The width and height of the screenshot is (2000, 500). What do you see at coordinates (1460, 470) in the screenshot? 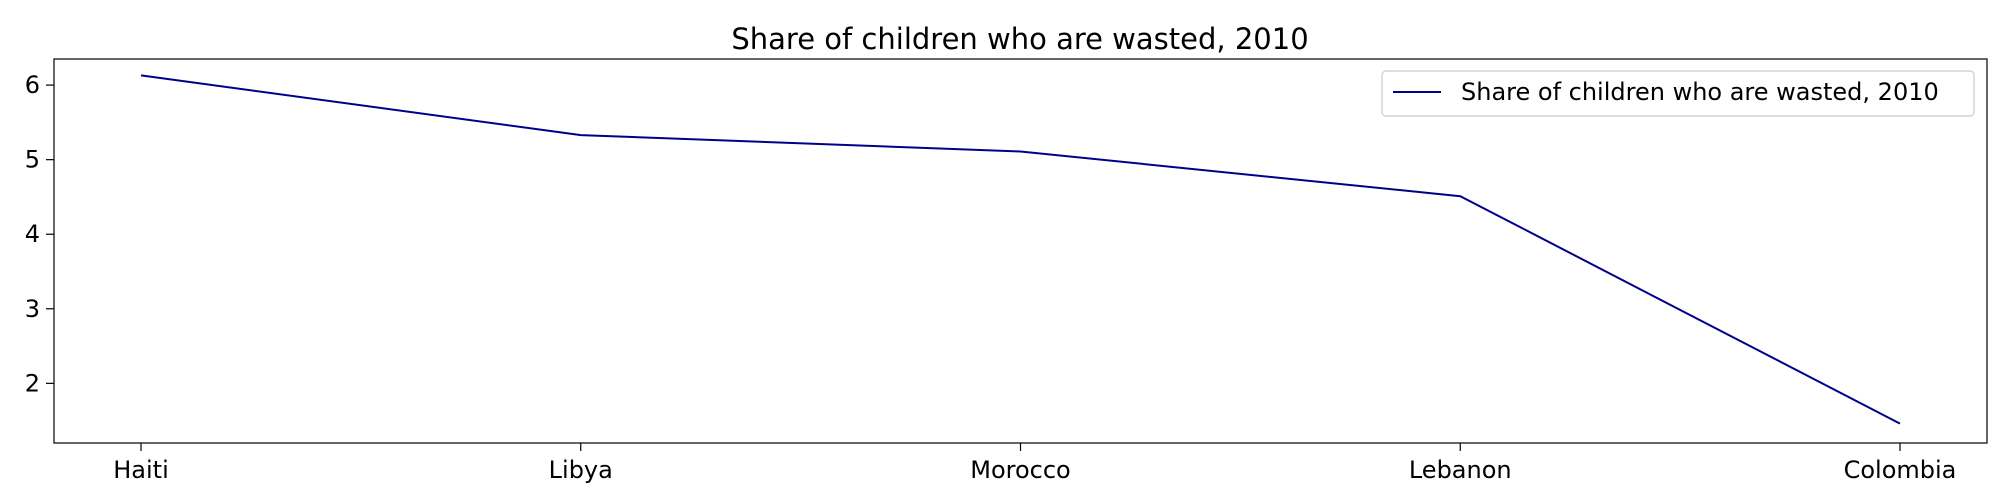
I see `x-tick-label: Lebanon` at bounding box center [1460, 470].